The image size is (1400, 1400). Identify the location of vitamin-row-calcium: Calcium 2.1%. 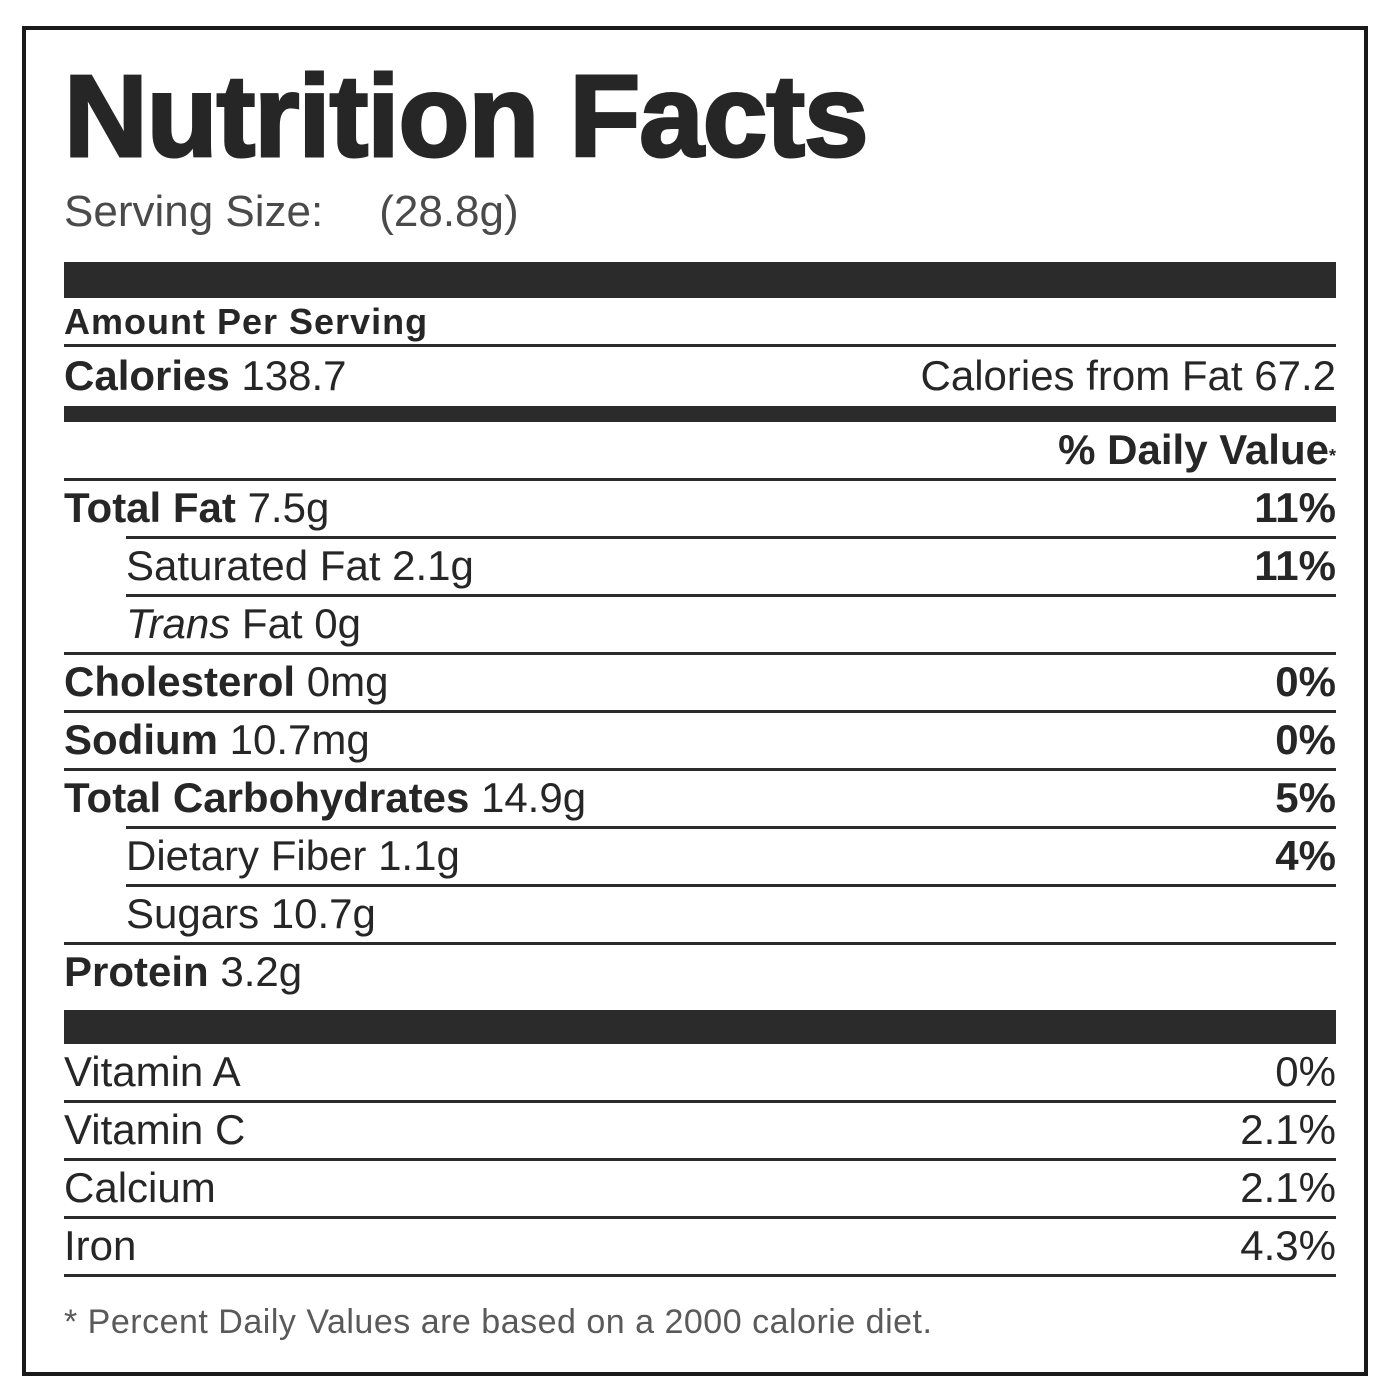
(700, 1188).